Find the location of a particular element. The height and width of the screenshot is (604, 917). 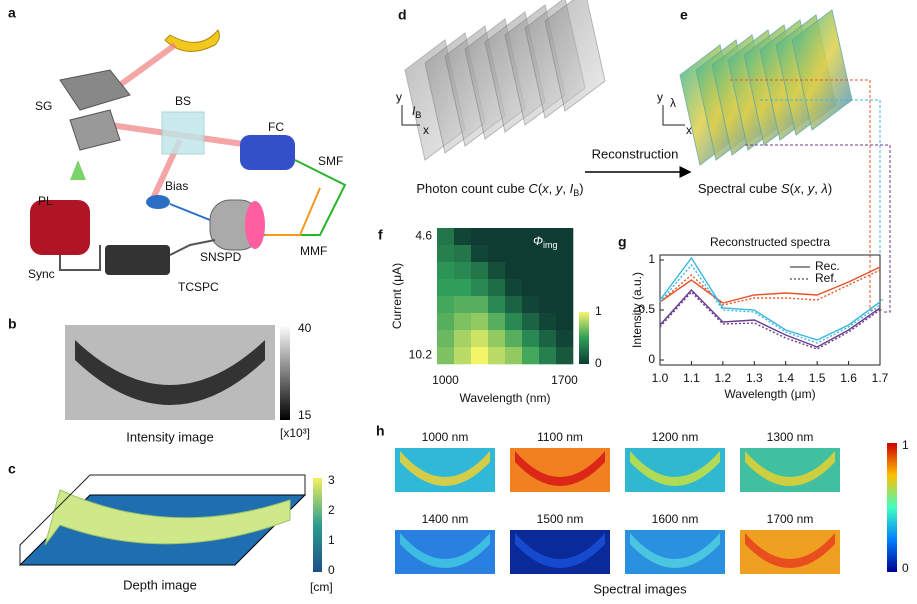

bias-wire is located at coordinates (190, 212).